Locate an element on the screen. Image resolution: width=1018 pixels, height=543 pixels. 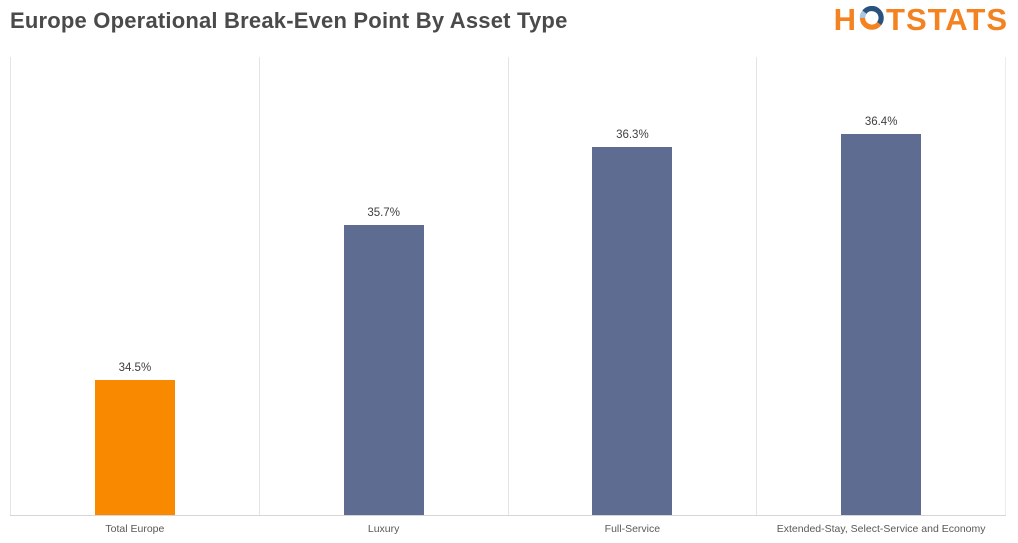
hotstats-logo: H TSTATS is located at coordinates (921, 19).